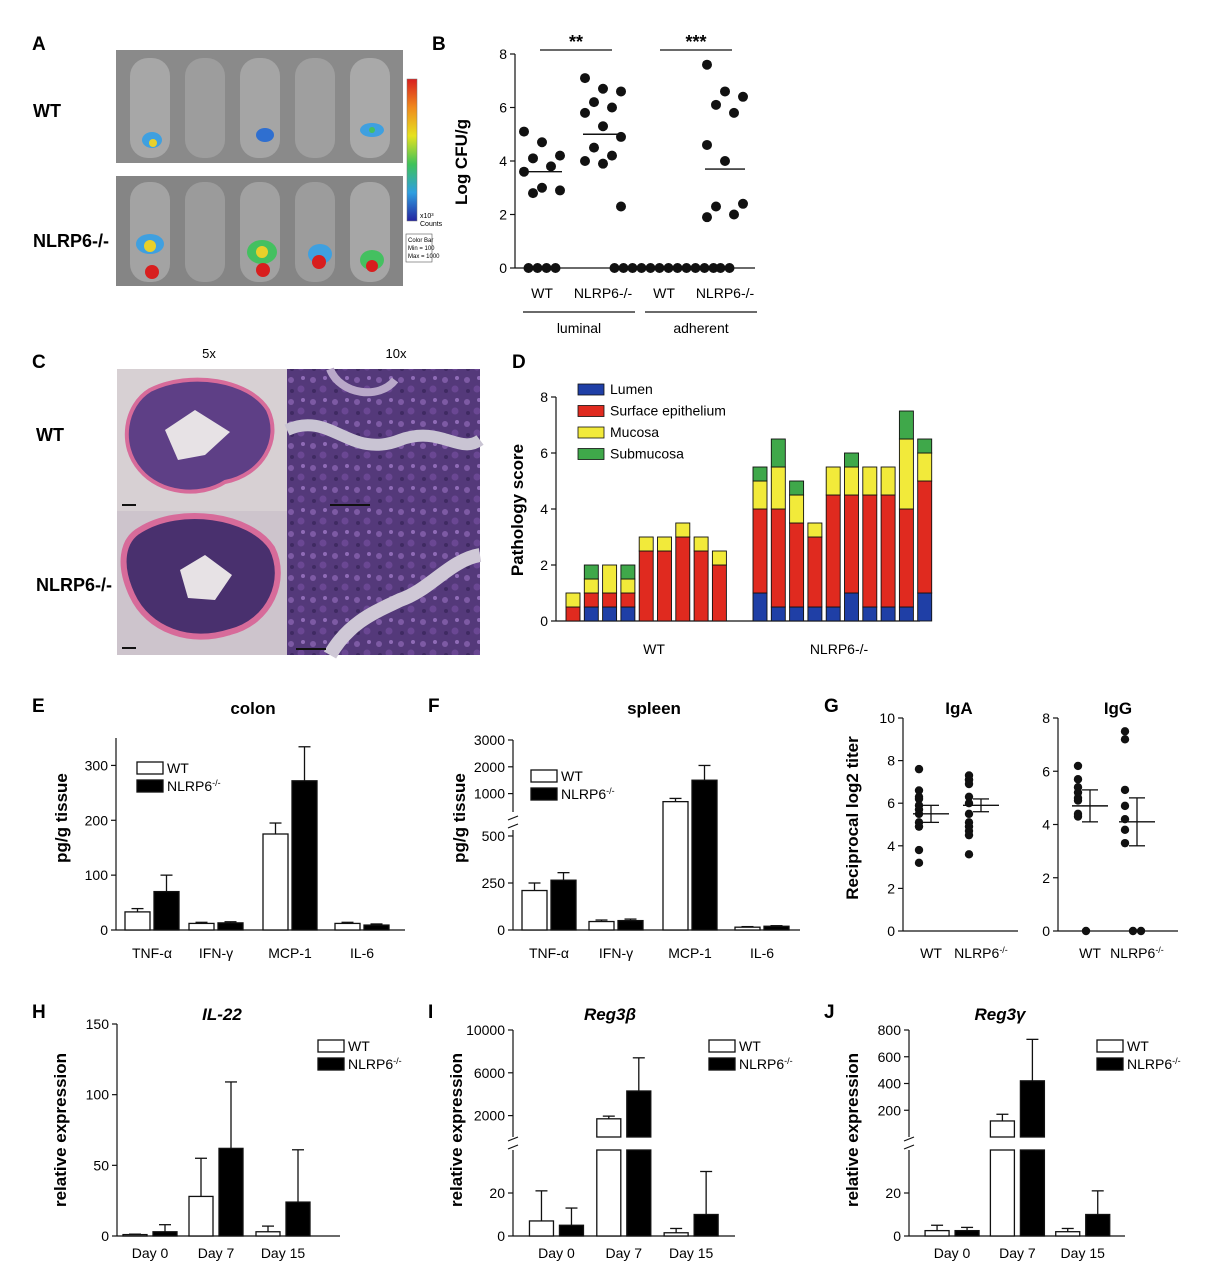 This screenshot has width=1220, height=1282. Describe the element at coordinates (101, 1165) in the screenshot. I see `panel-h-ytick-label: 50` at that location.